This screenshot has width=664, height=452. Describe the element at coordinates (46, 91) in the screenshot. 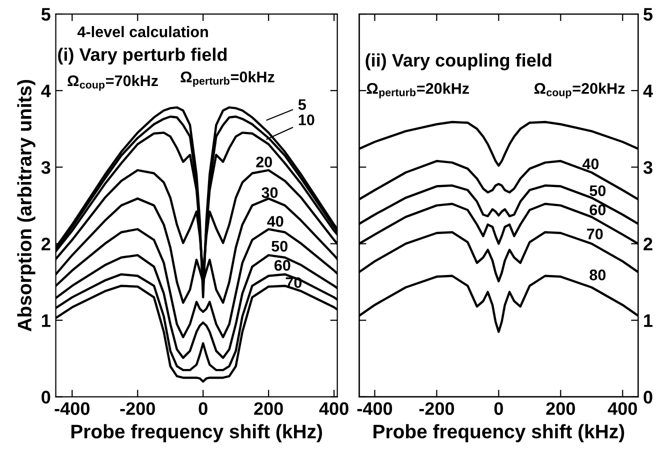

I see `y-tick-label: 4` at that location.